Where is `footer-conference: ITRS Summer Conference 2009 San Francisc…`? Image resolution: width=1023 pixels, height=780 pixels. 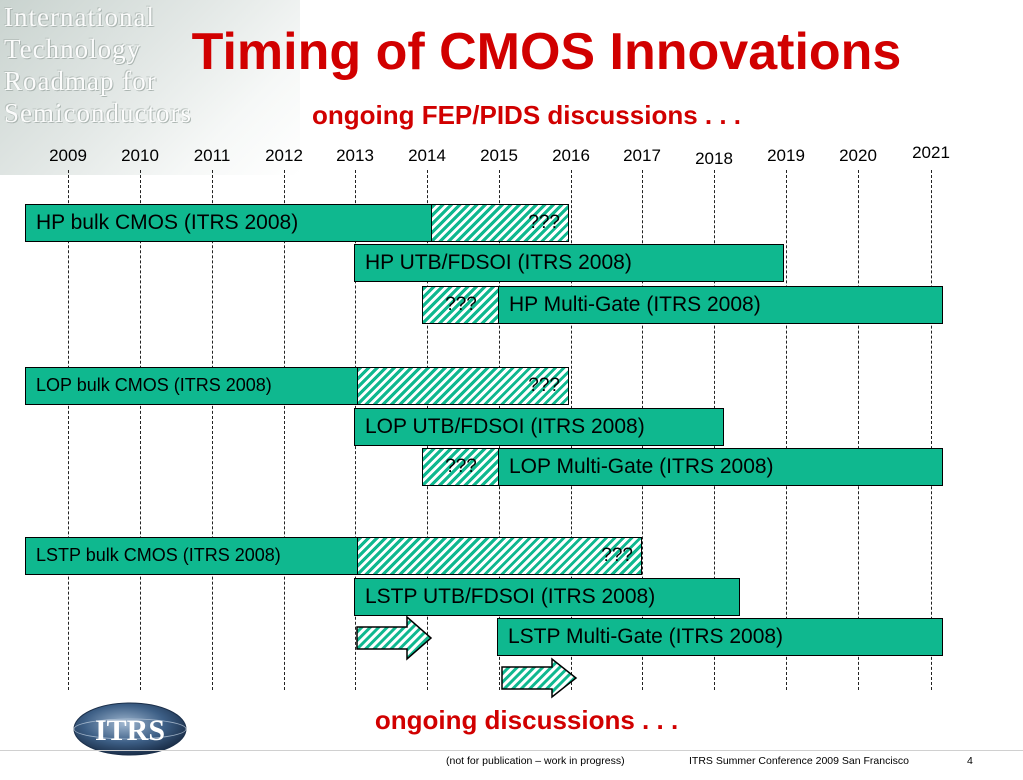
footer-conference: ITRS Summer Conference 2009 San Francisc… is located at coordinates (799, 761).